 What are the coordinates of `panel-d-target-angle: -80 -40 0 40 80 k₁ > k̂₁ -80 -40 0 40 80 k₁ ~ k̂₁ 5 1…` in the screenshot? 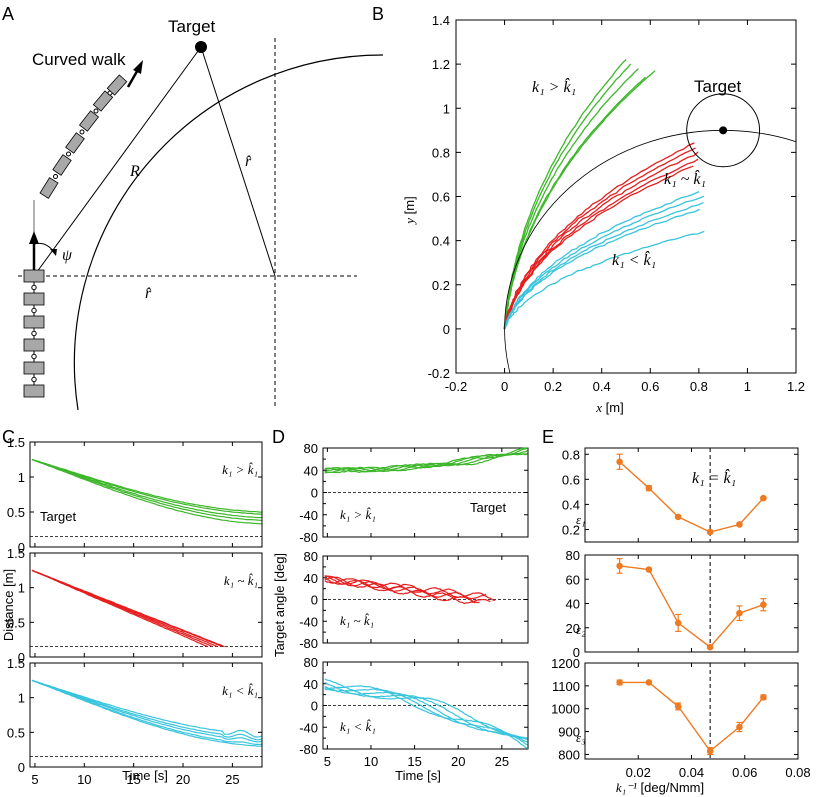 It's located at (414, 605).